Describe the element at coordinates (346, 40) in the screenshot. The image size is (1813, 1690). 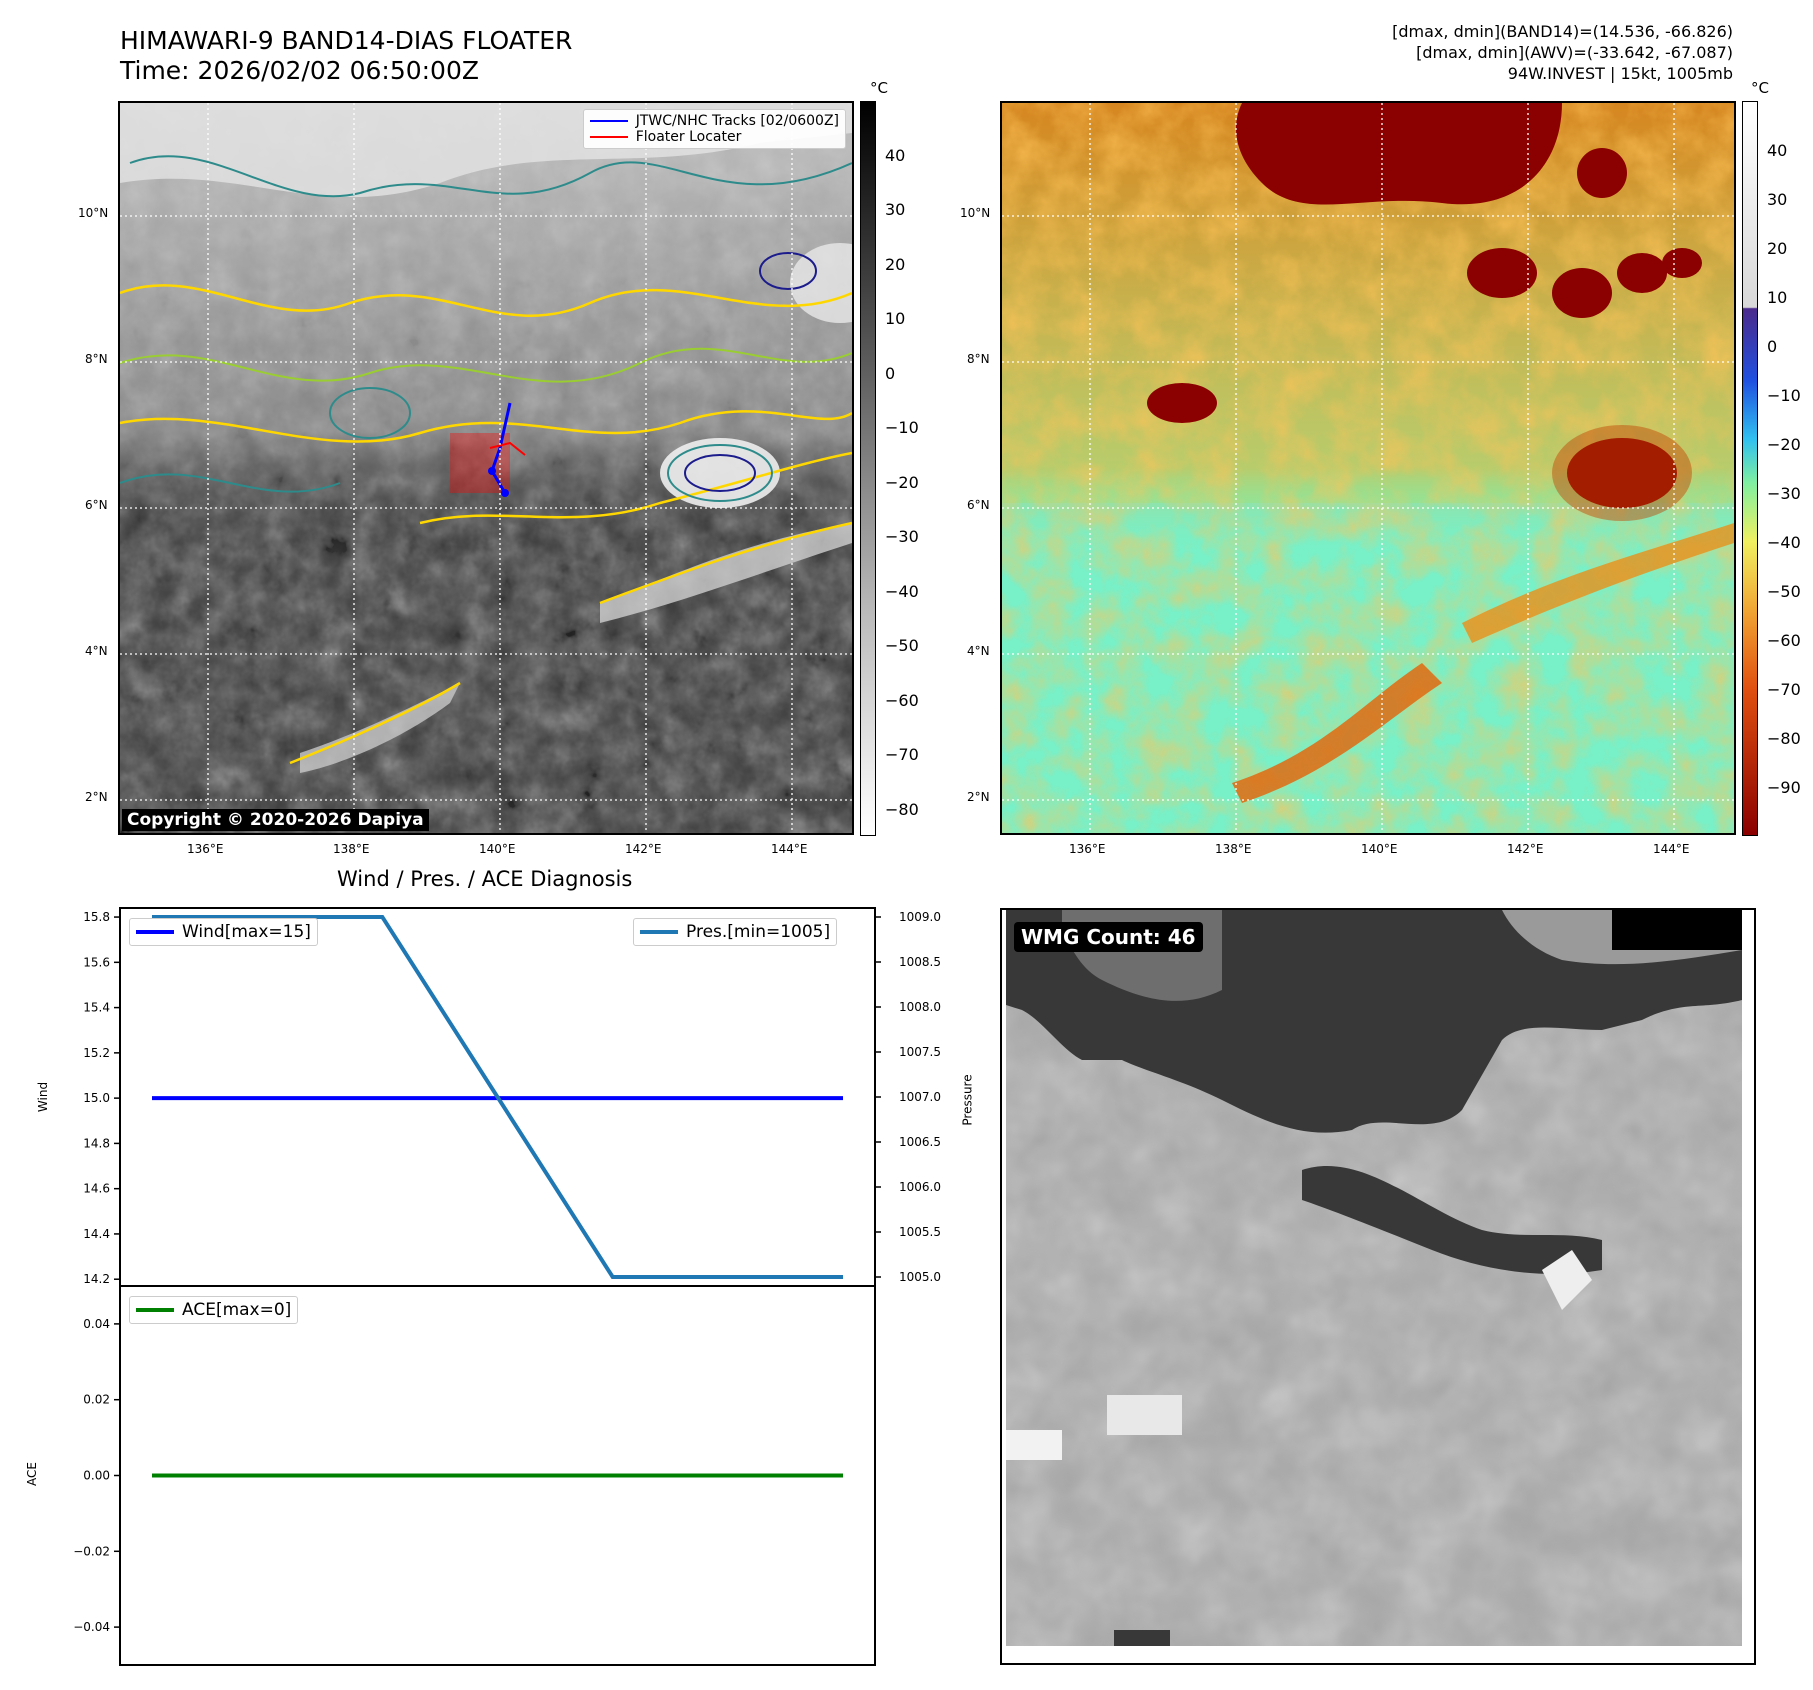
I see `title-line1: HIMAWARI-9 BAND14-DIAS FLOATER` at that location.